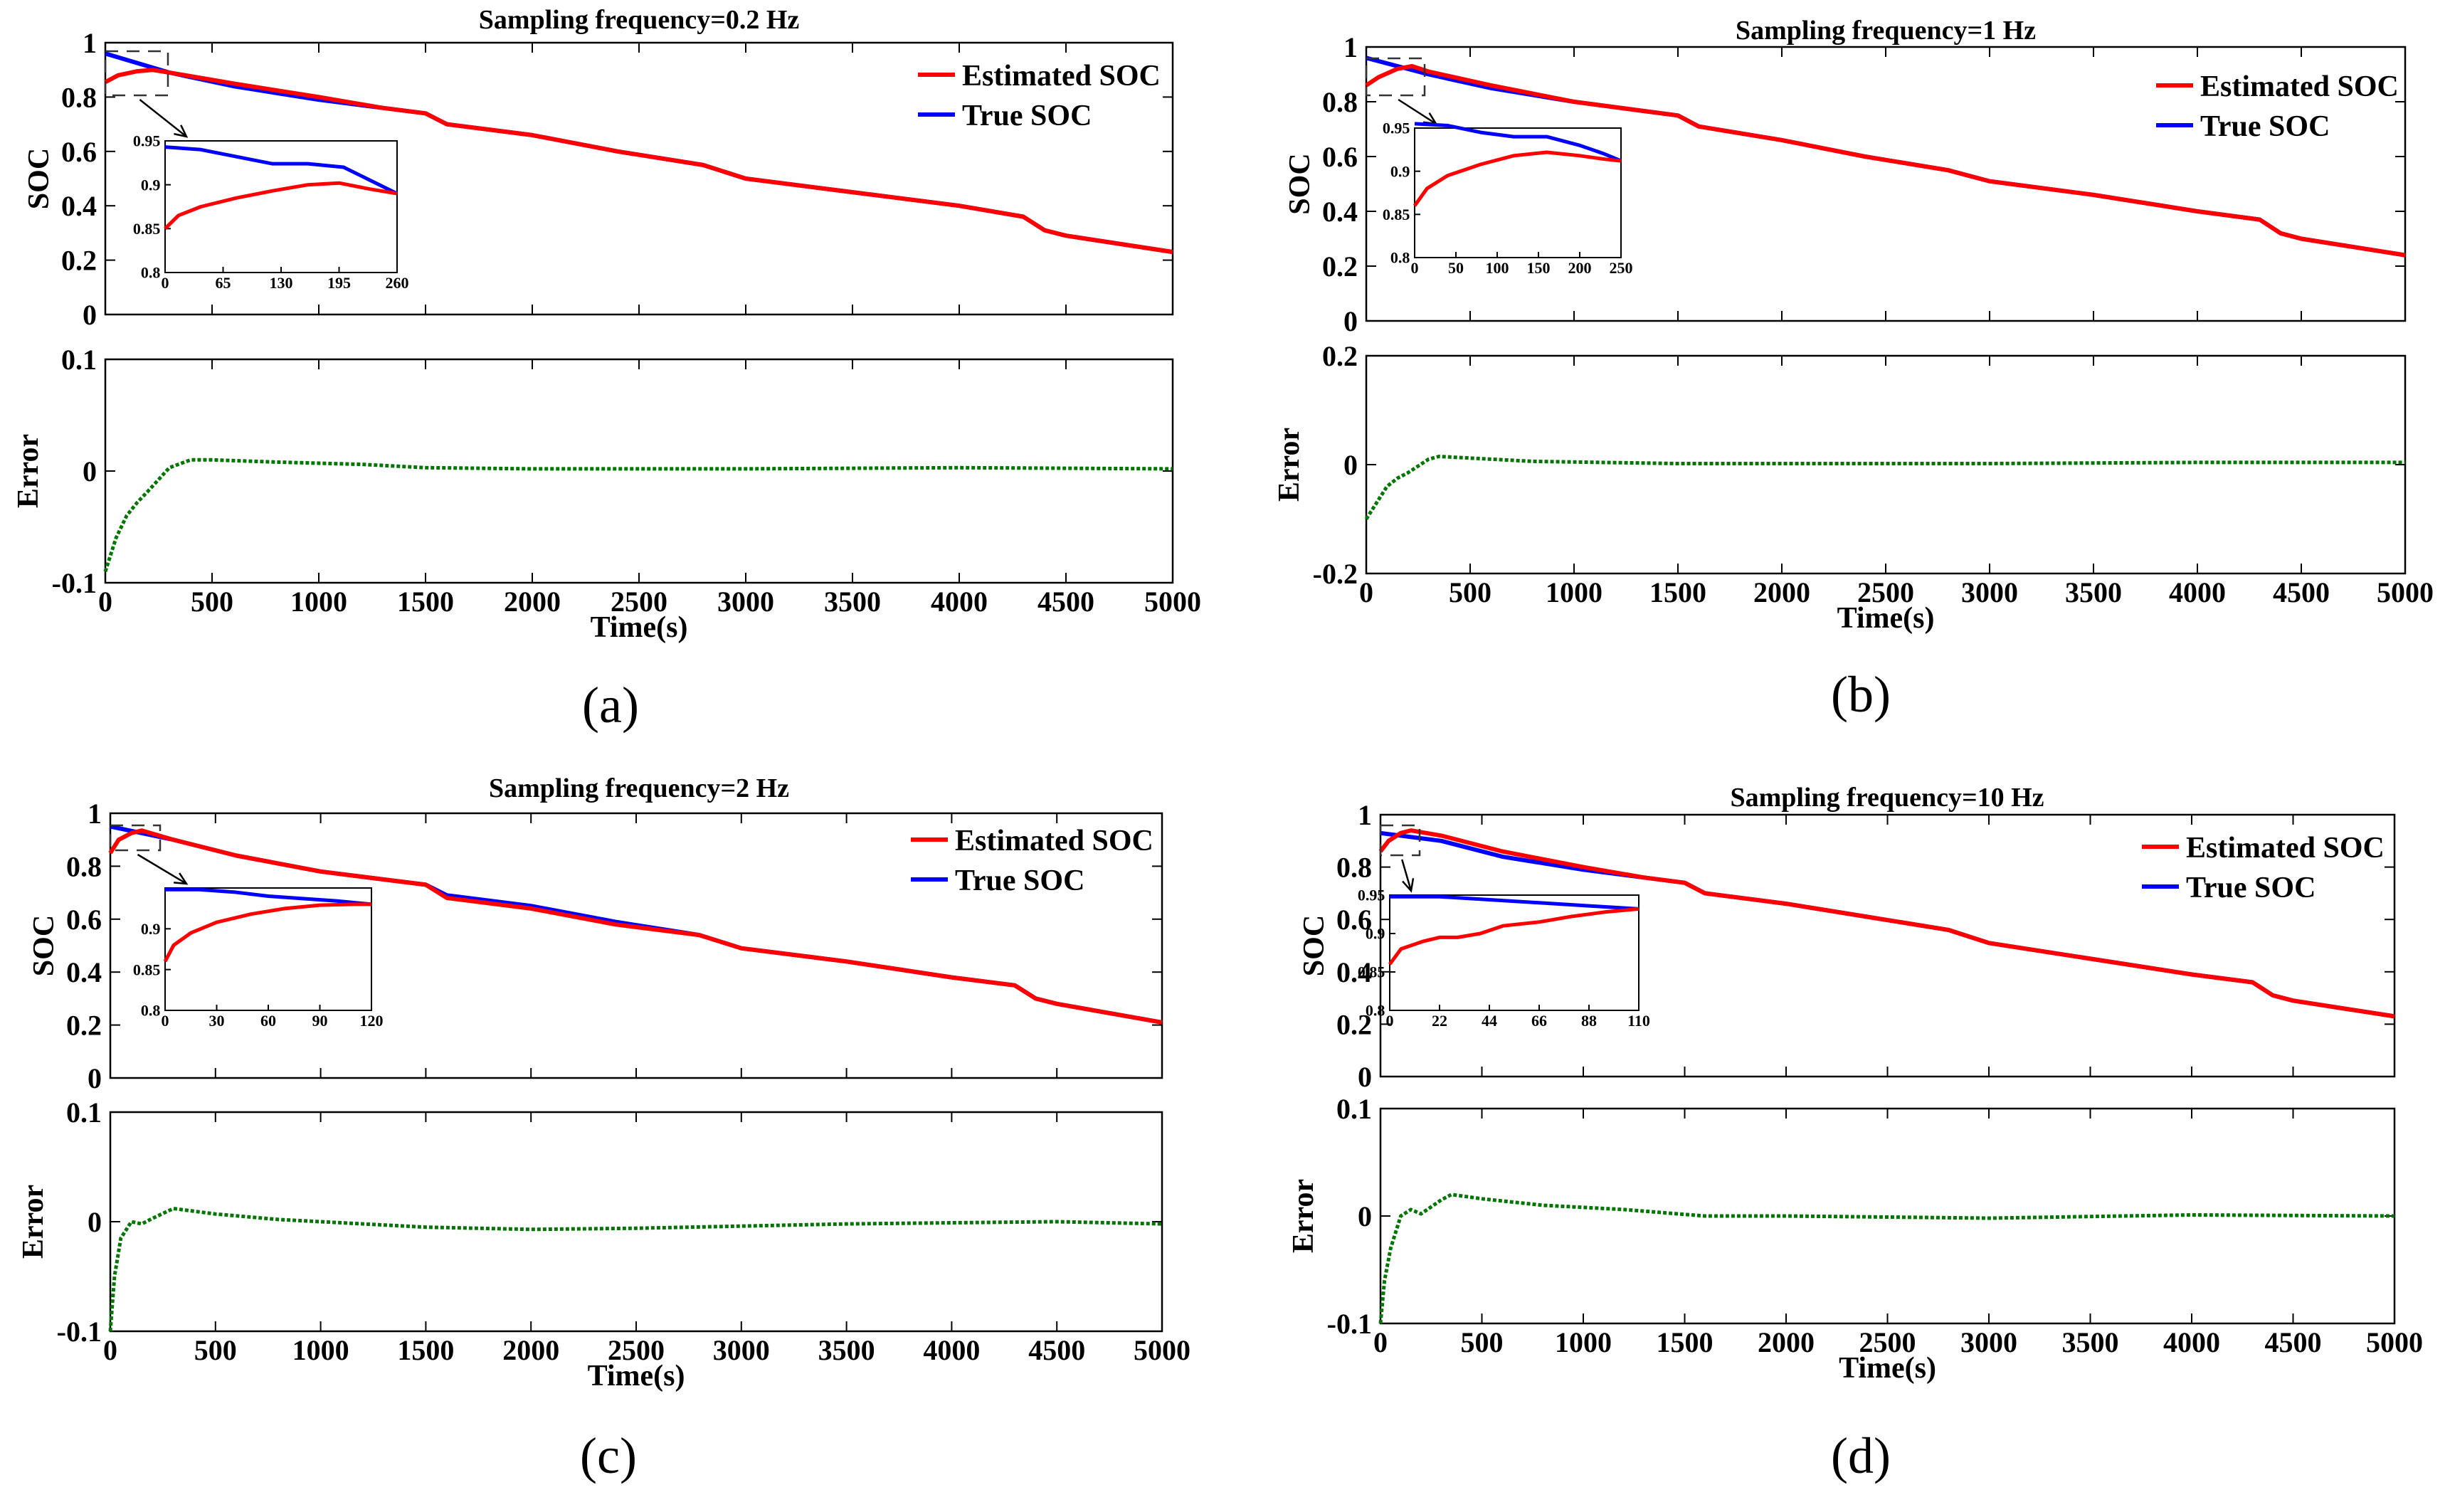 This screenshot has width=2450, height=1512. Describe the element at coordinates (1498, 268) in the screenshot. I see `inset-axes-xtick-label: 100` at that location.